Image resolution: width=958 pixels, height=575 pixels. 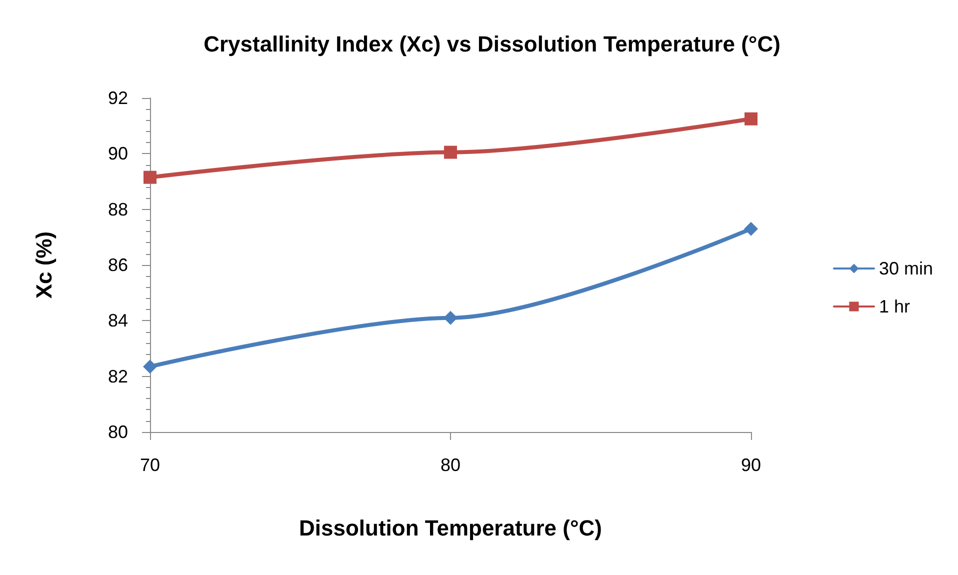 I want to click on legend-label: 1 hr, so click(x=894, y=306).